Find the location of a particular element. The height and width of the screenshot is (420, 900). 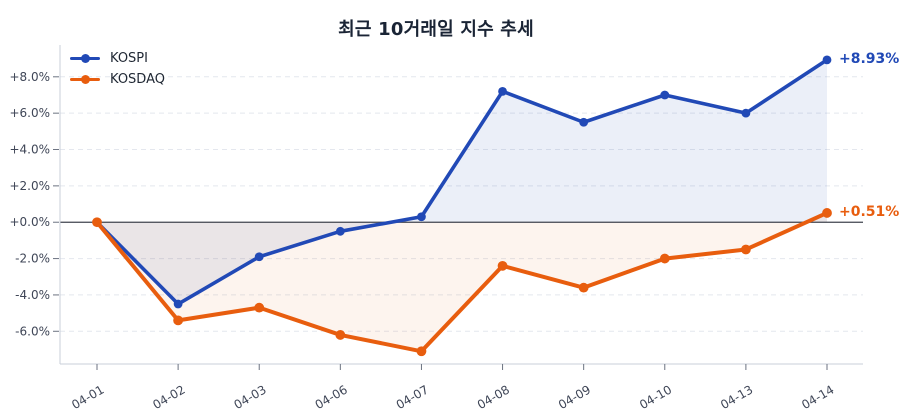

y-tick-label: +2.0% is located at coordinates (29, 186).